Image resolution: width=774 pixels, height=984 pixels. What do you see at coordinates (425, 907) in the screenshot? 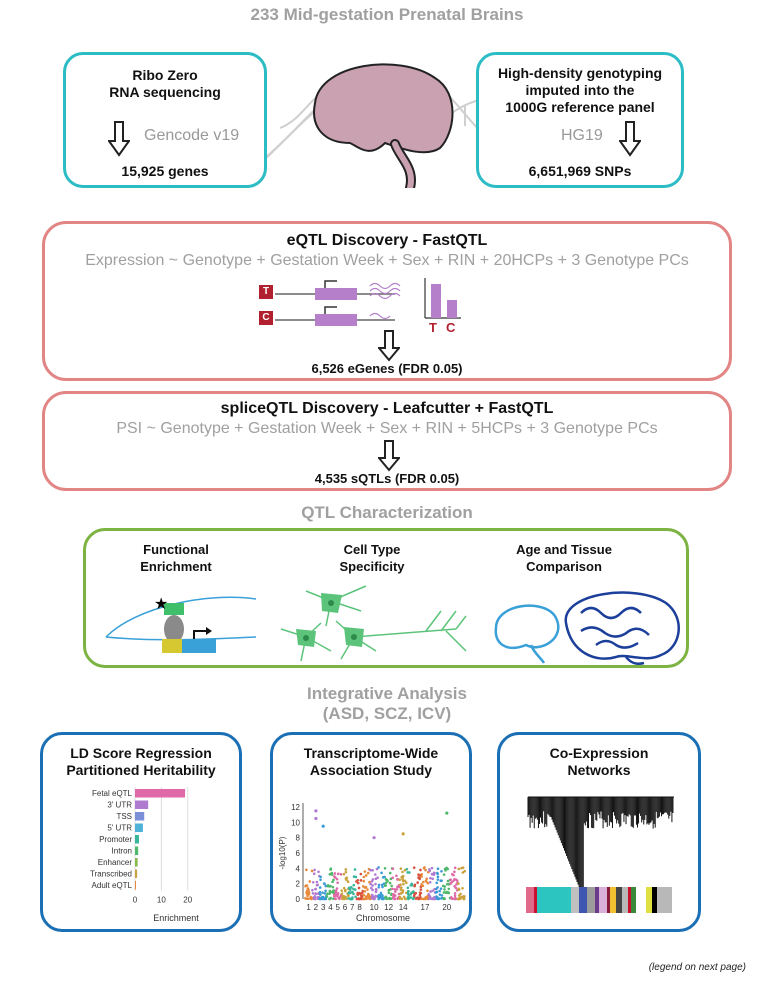
I see `chromosome-tick-label: 17` at bounding box center [425, 907].